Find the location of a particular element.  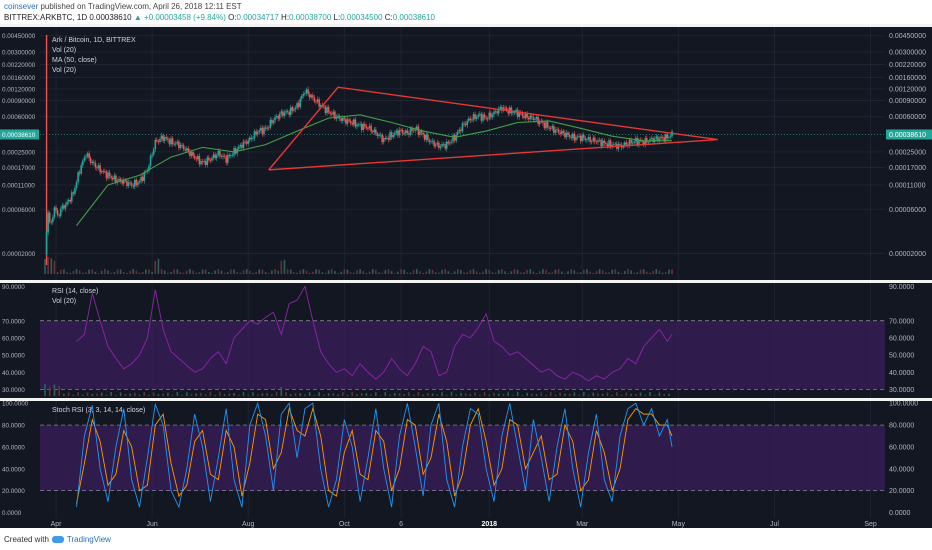

author-name: coinsever is located at coordinates (21, 6).